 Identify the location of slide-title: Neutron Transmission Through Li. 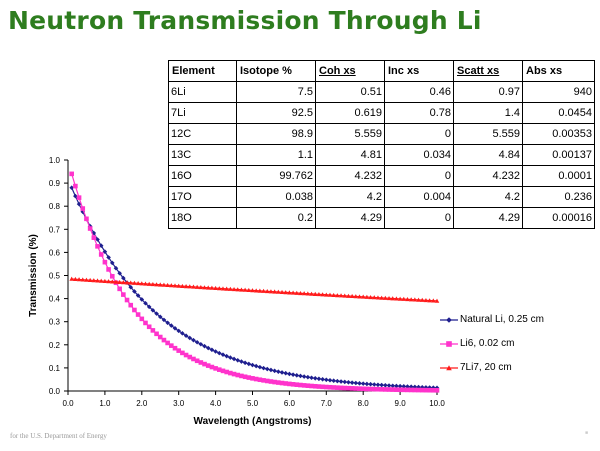
(245, 20).